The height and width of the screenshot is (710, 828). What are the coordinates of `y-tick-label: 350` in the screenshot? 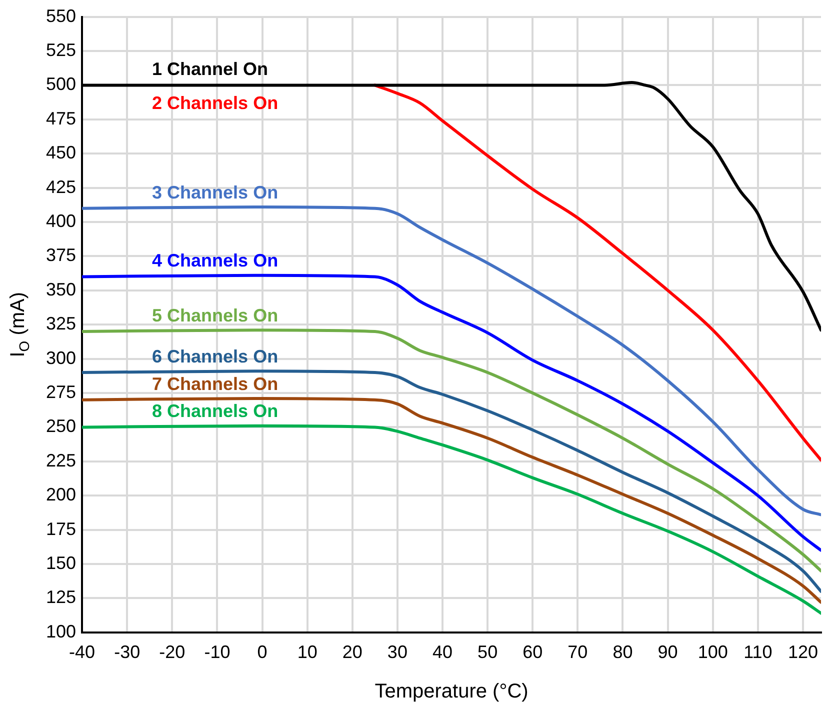 It's located at (61, 289).